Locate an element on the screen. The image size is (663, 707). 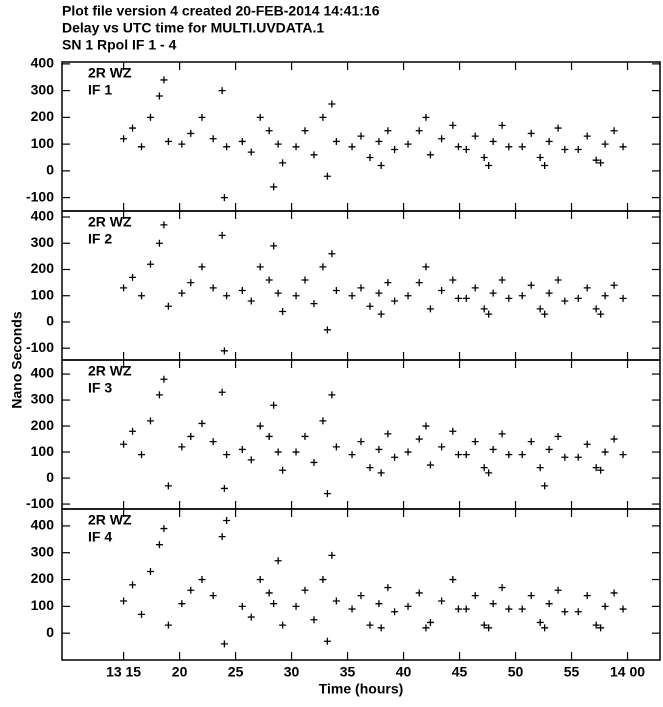
x-axis-label: Time (hours) is located at coordinates (361, 689).